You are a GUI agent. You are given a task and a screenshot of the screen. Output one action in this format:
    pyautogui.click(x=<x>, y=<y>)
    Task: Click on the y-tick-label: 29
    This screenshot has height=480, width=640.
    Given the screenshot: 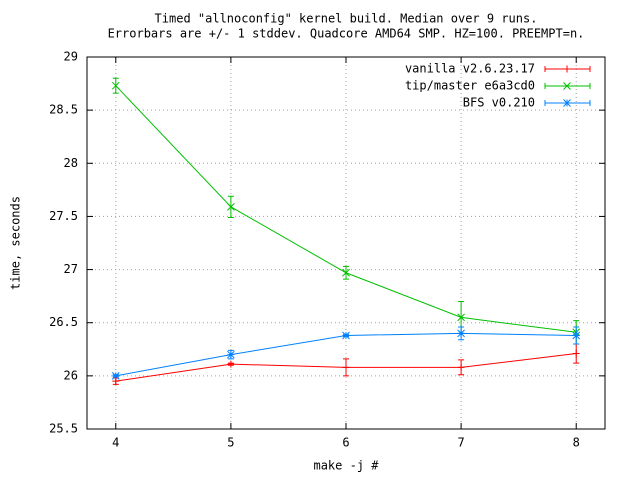 What is the action you would take?
    pyautogui.click(x=71, y=57)
    